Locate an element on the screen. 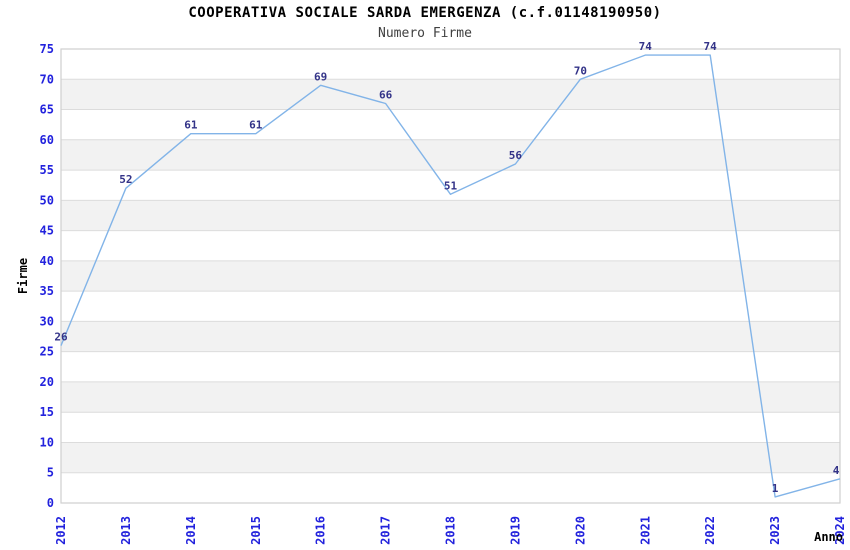 The image size is (850, 550). data-label: 1 is located at coordinates (775, 488).